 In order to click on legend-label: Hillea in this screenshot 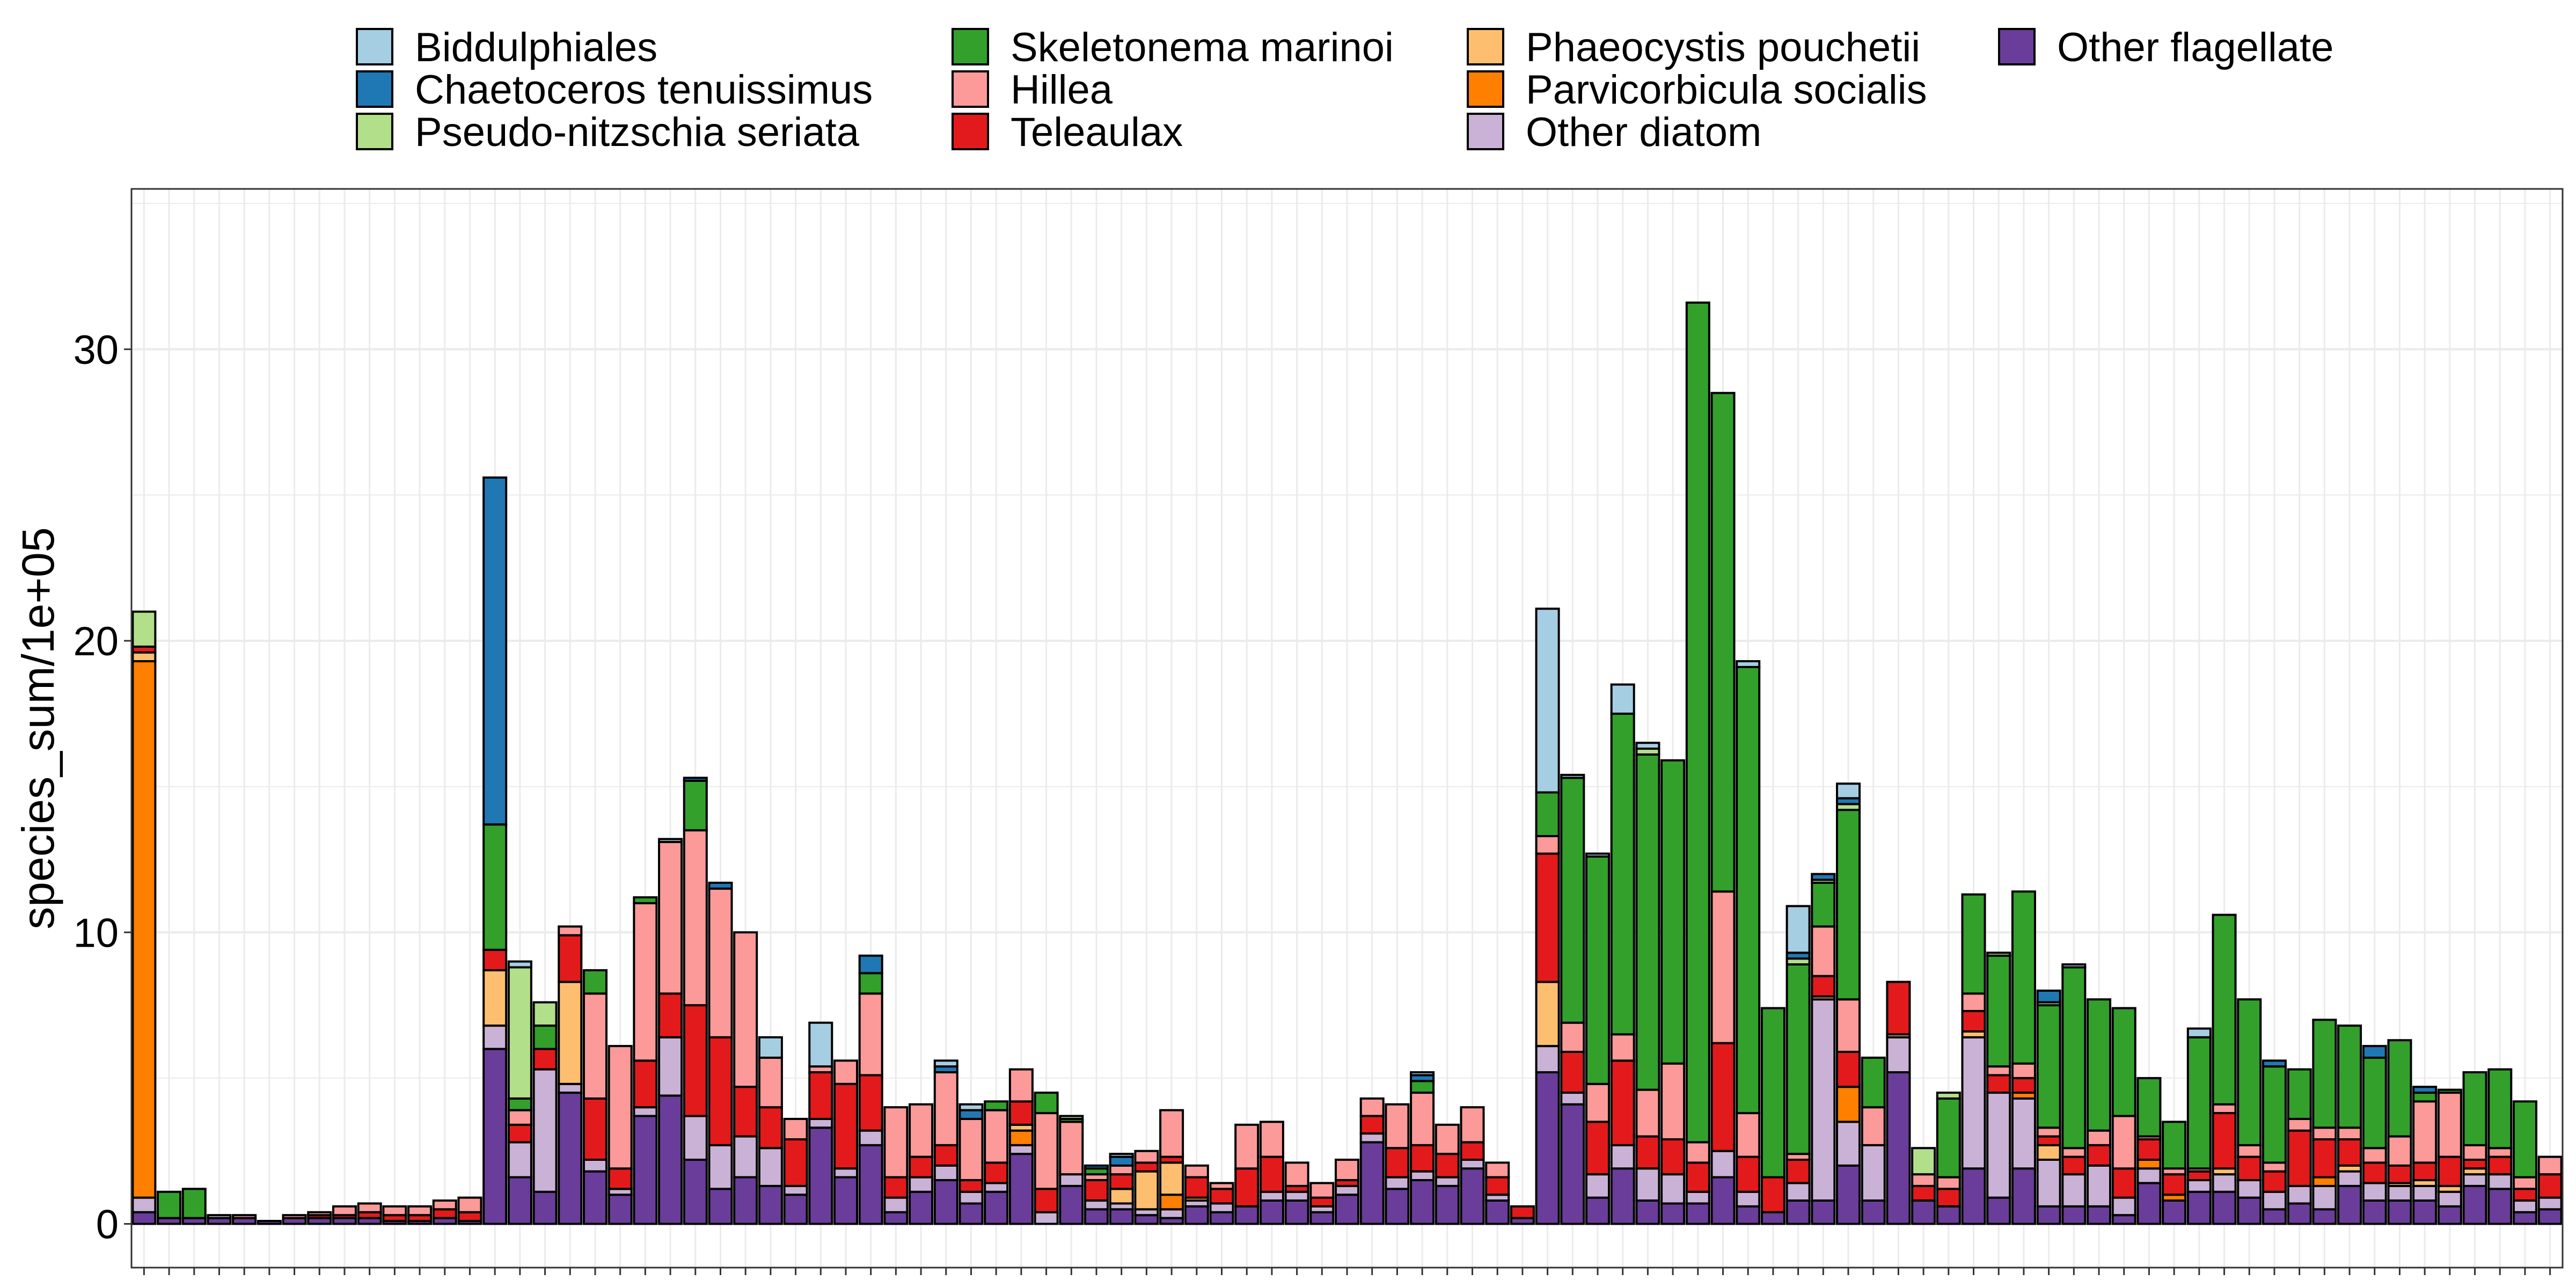, I will do `click(1062, 90)`.